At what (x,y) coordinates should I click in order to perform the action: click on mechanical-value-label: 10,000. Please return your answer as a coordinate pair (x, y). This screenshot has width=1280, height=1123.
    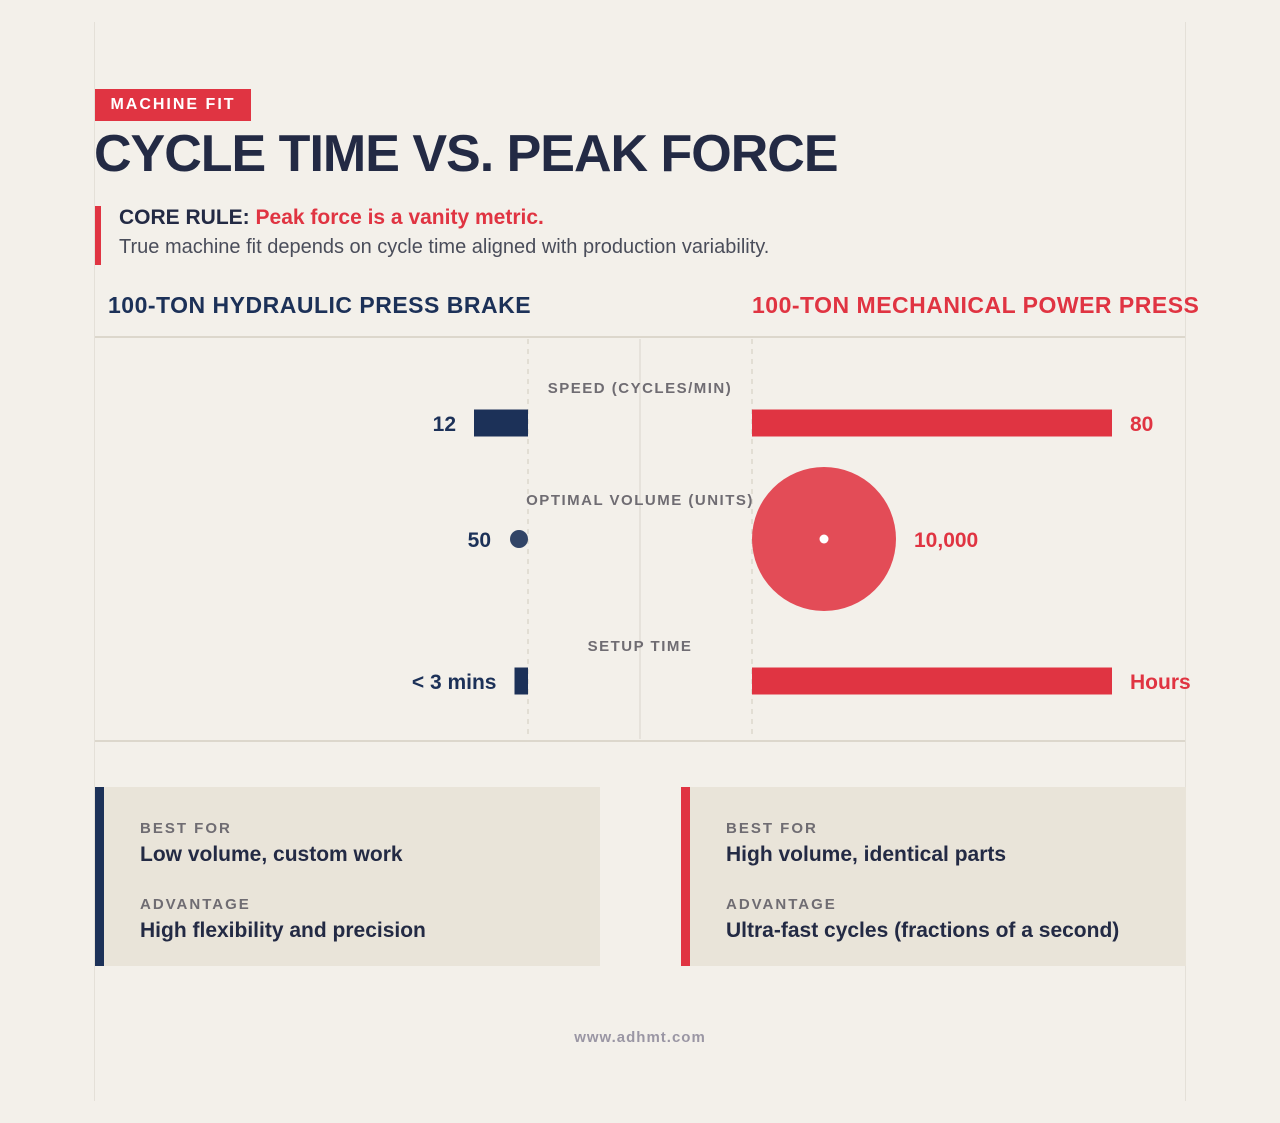
    Looking at the image, I should click on (946, 540).